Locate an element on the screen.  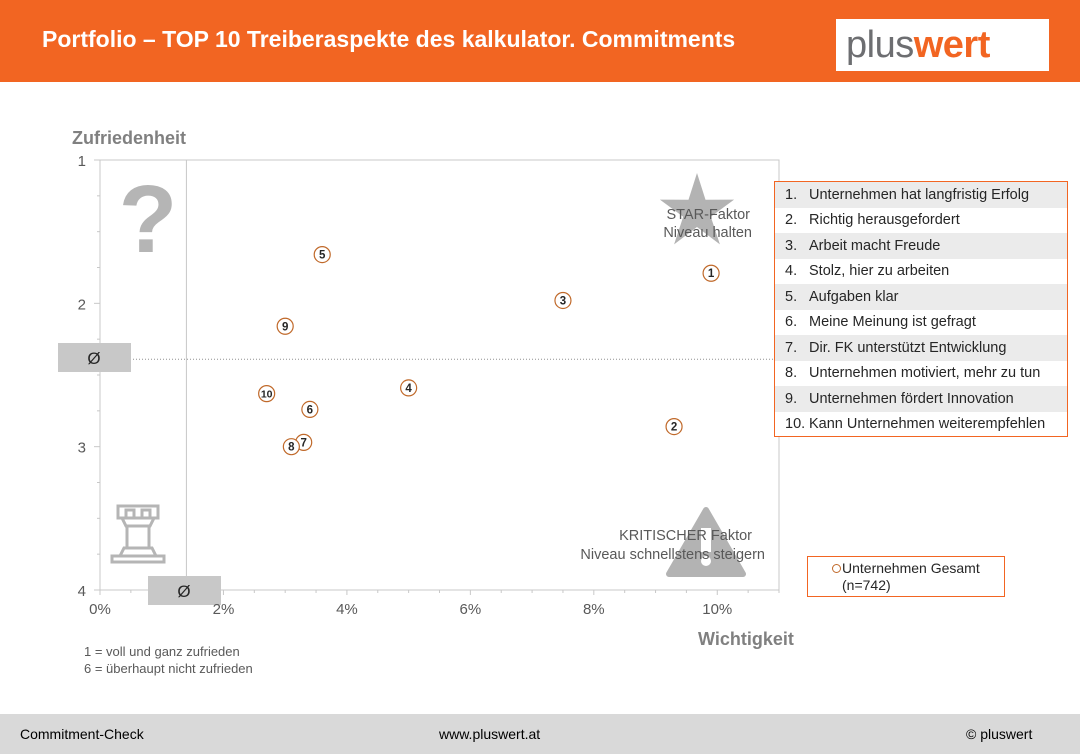
star-factor-sublabel: Niveau halten is located at coordinates (707, 233).